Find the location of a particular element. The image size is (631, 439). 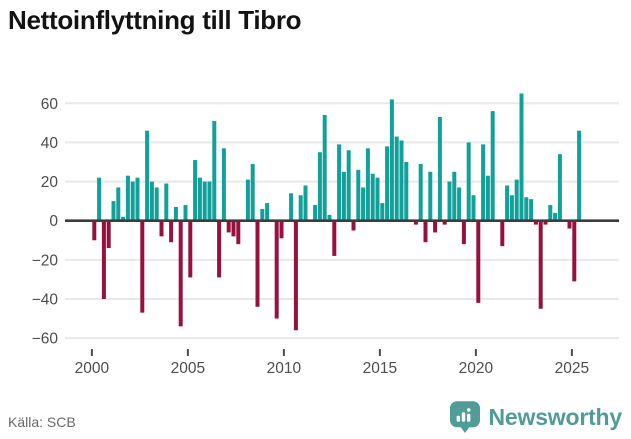

newsworthy-wordmark: Newsworthy is located at coordinates (555, 417).